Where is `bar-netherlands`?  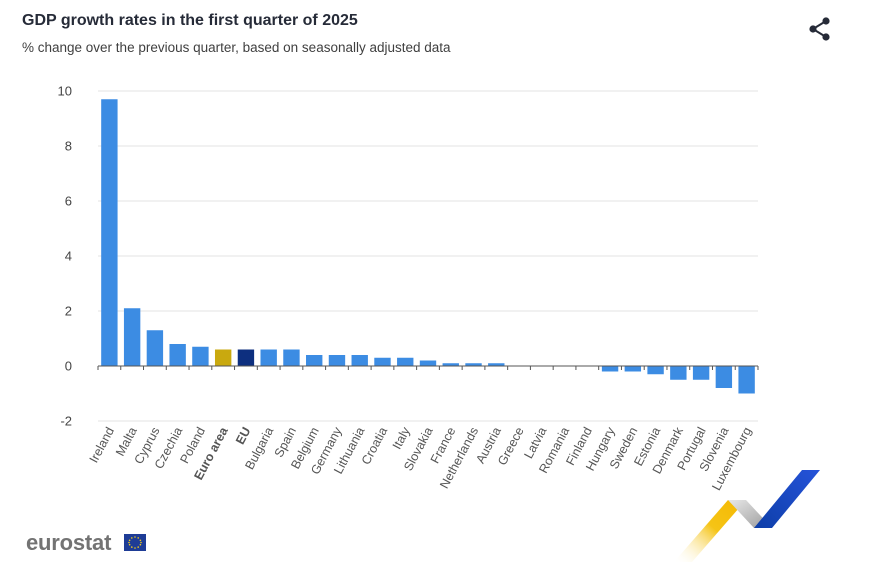
bar-netherlands is located at coordinates (473, 364).